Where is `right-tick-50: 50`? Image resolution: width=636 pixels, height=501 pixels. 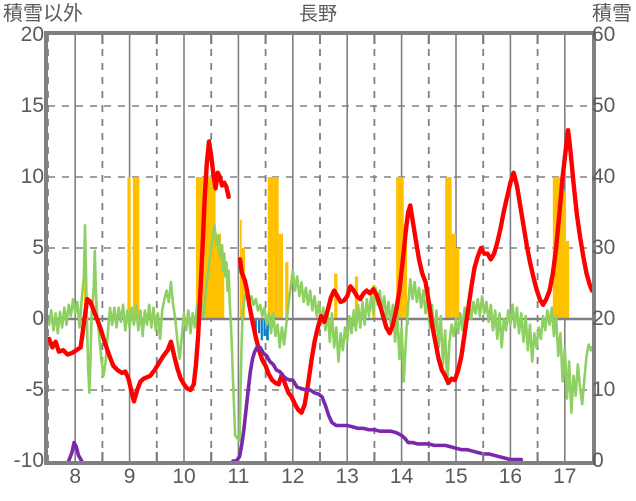
right-tick-50: 50 is located at coordinates (604, 105).